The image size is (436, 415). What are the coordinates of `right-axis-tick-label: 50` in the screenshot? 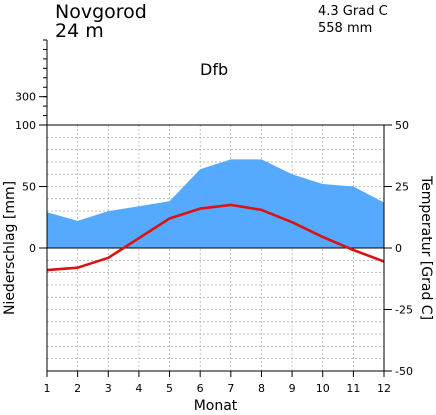 It's located at (402, 125).